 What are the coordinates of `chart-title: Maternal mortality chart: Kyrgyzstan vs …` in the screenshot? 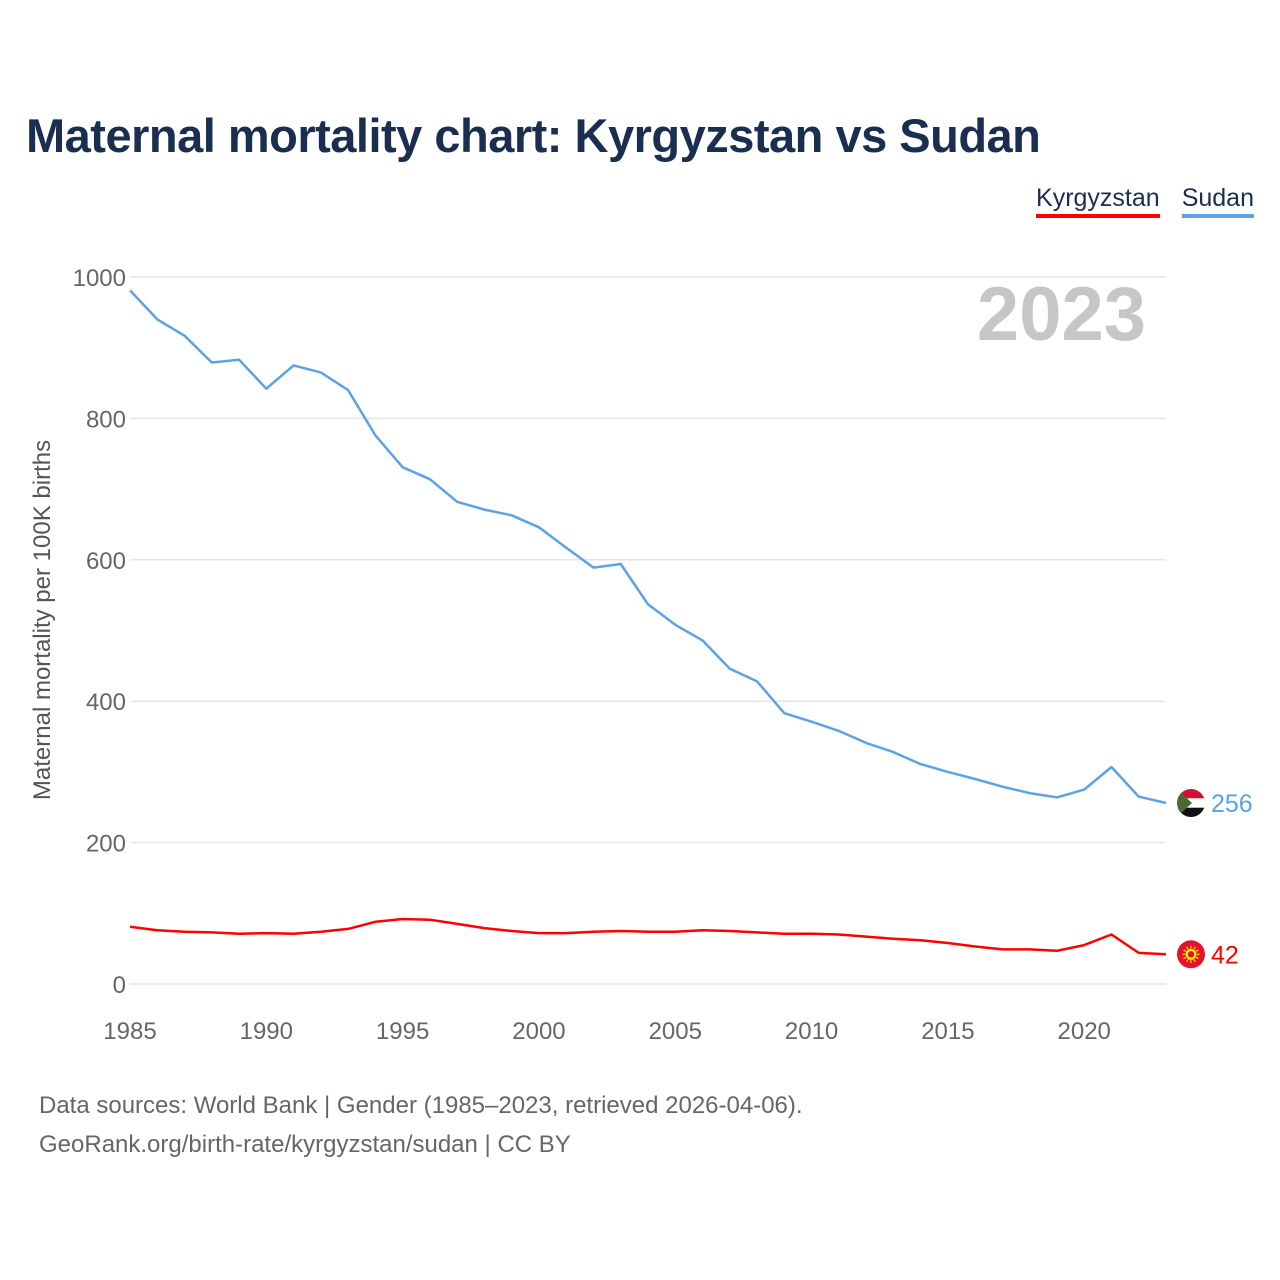 It's located at (533, 135).